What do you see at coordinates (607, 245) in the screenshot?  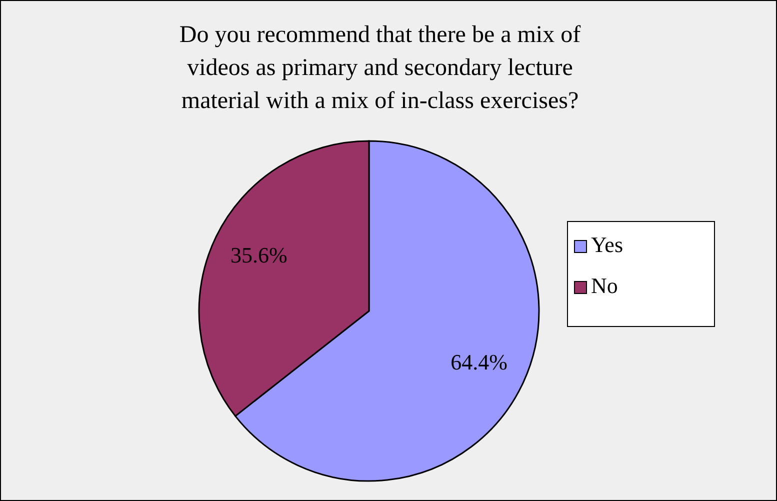 I see `legend-label: Yes` at bounding box center [607, 245].